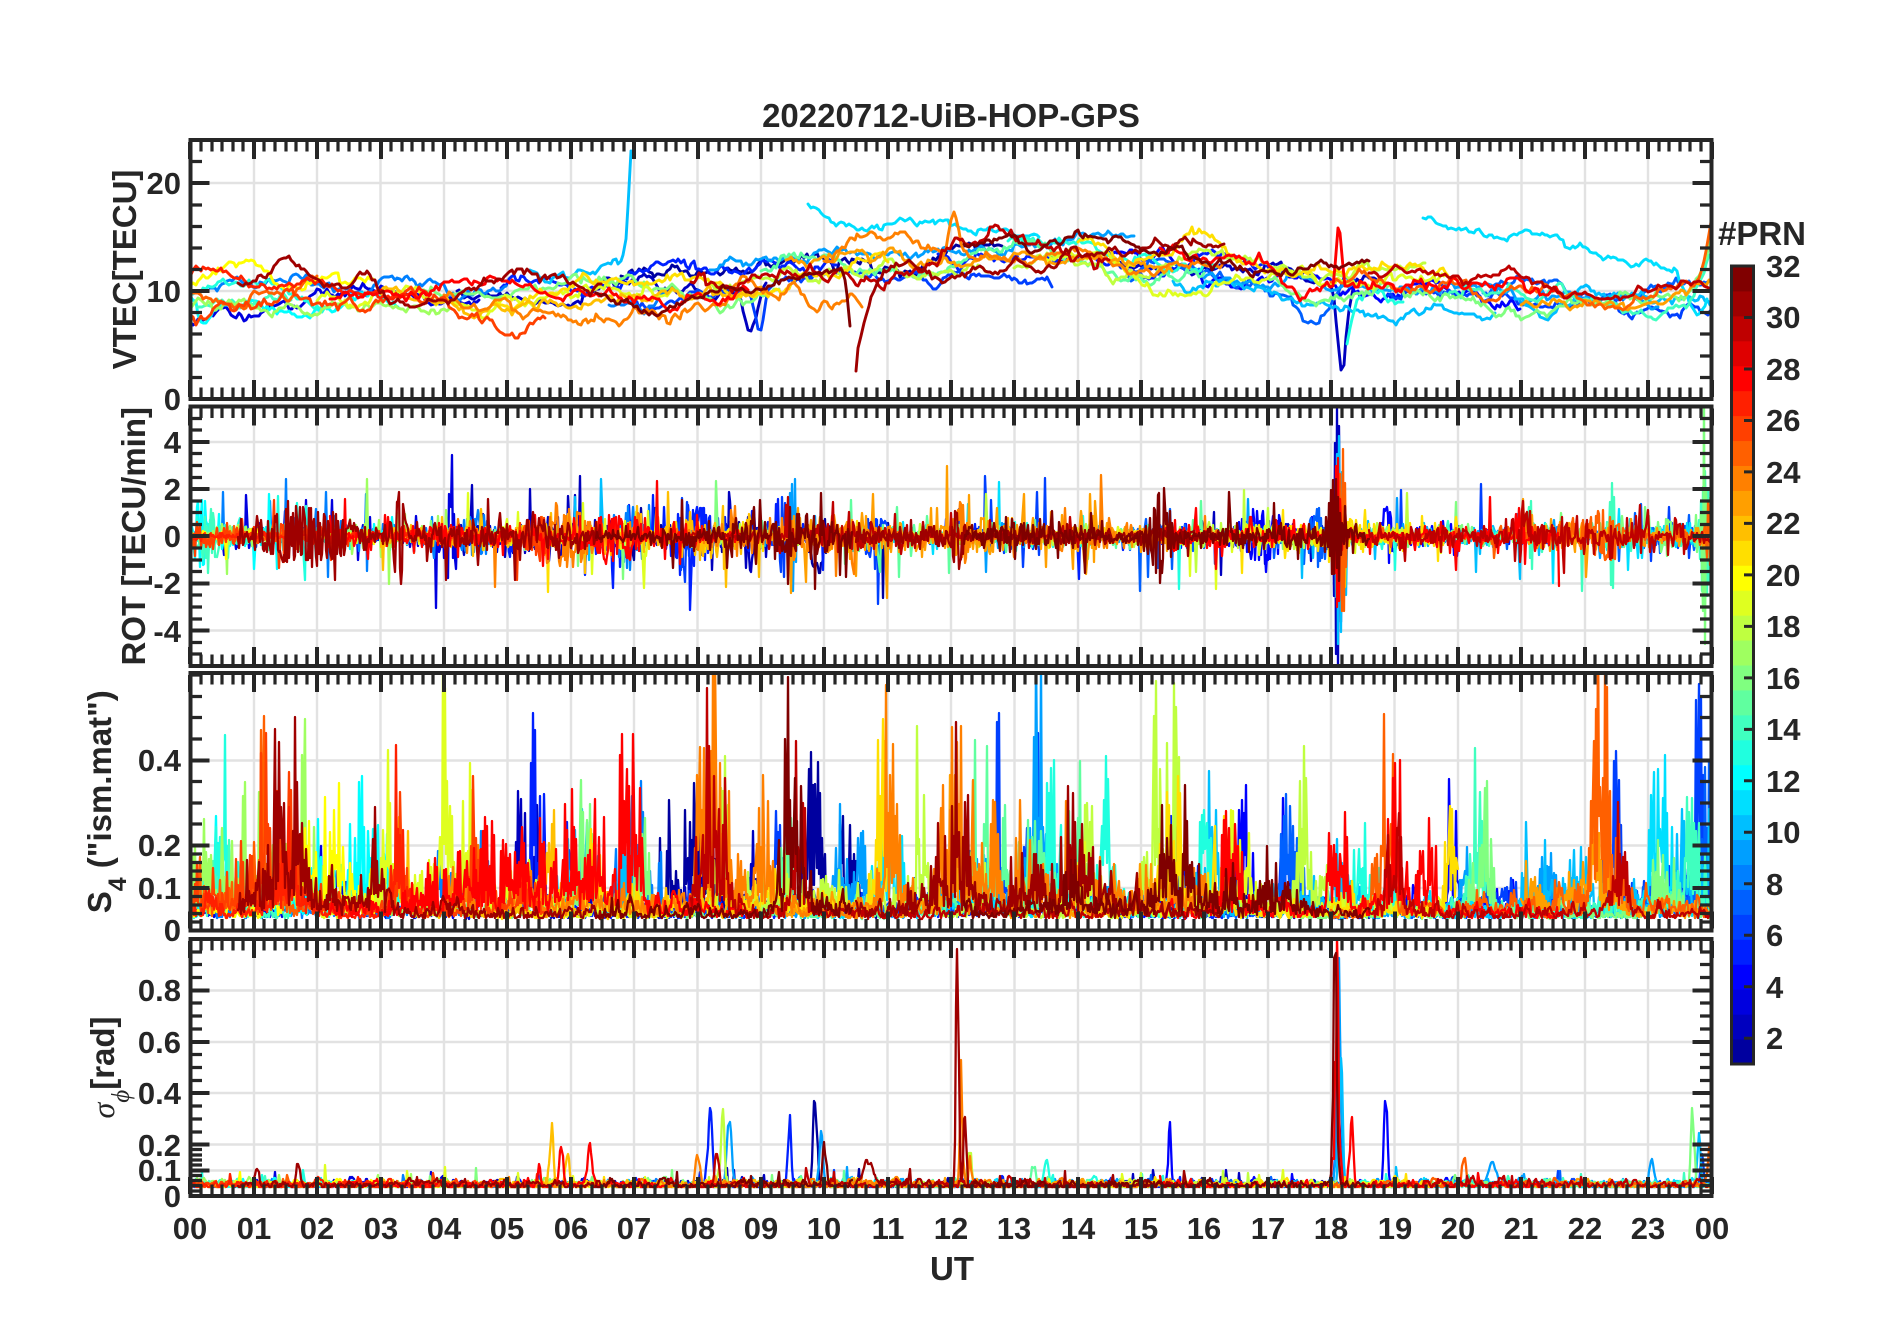 Image resolution: width=1902 pixels, height=1335 pixels. What do you see at coordinates (507, 1228) in the screenshot?
I see `svg-text: 05` at bounding box center [507, 1228].